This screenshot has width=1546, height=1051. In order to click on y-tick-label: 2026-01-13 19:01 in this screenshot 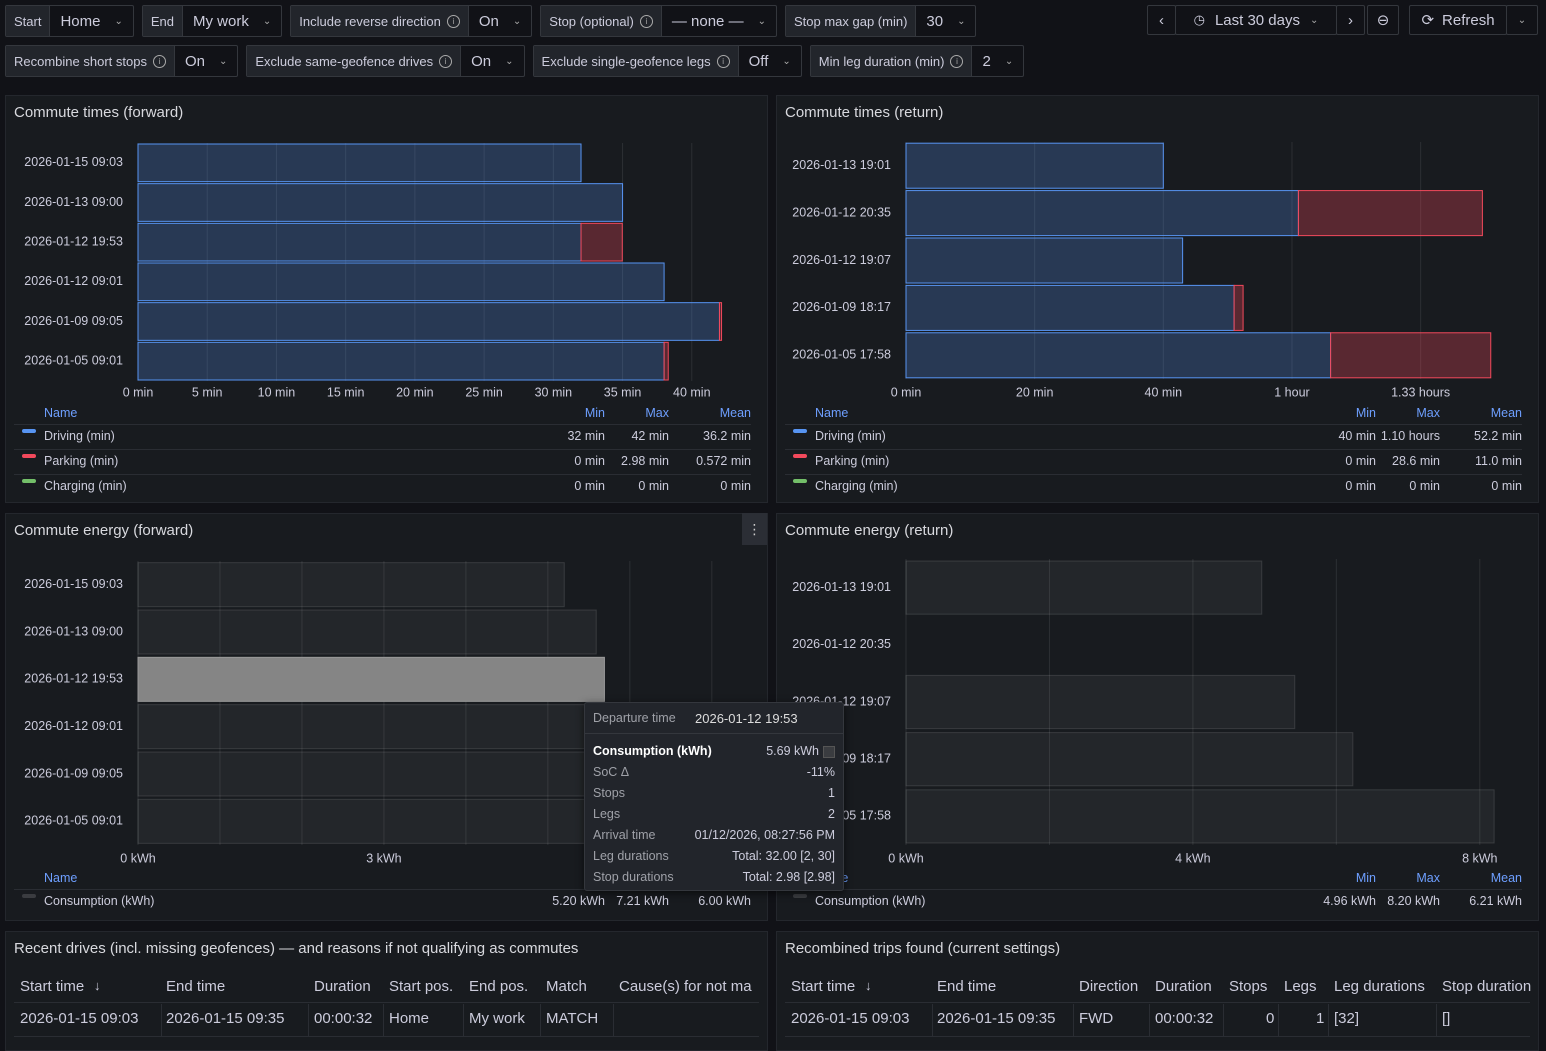, I will do `click(841, 165)`.